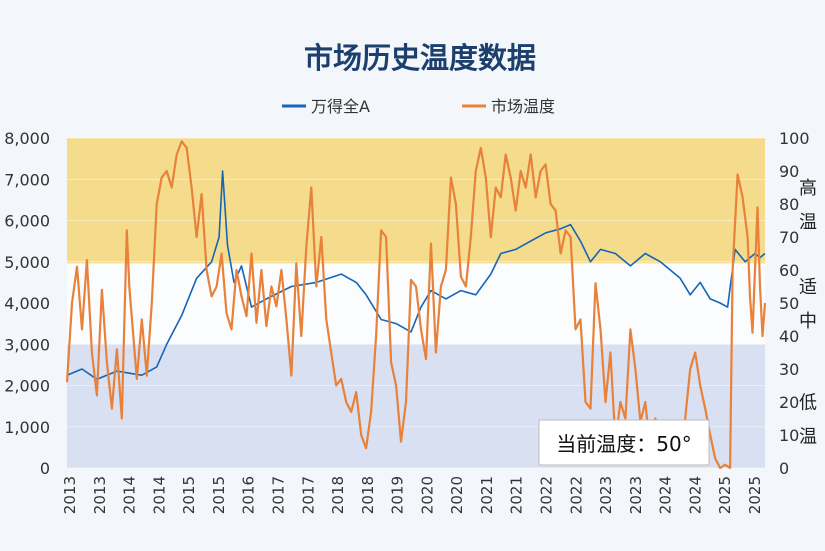 The width and height of the screenshot is (825, 551). Describe the element at coordinates (808, 287) in the screenshot. I see `mid-zone-label: 适` at that location.